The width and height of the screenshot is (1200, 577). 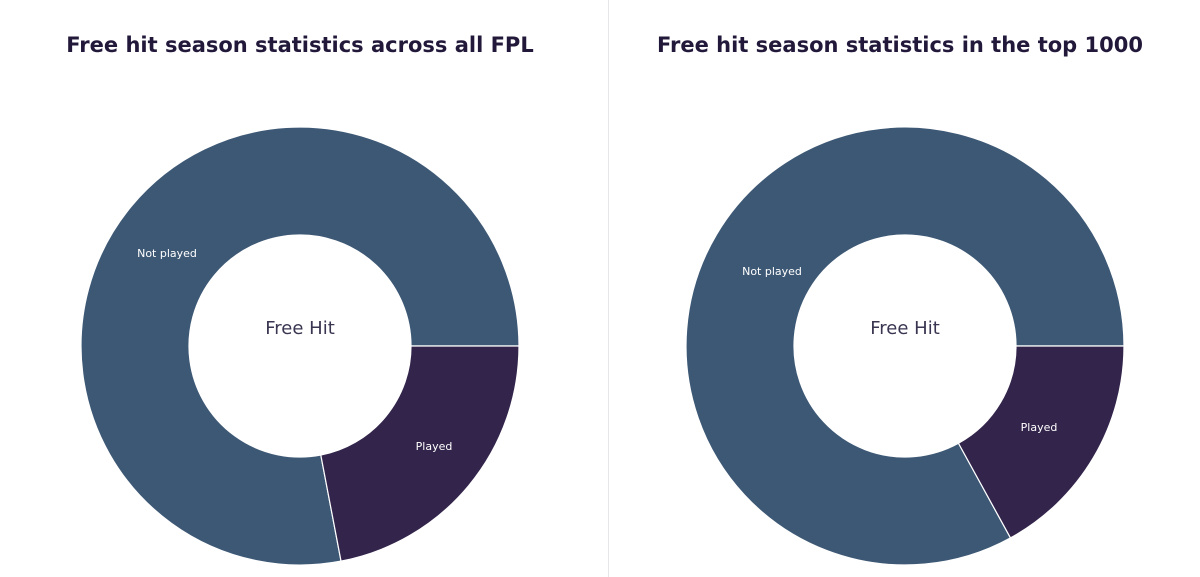 What do you see at coordinates (434, 446) in the screenshot?
I see `slice-label-played-all-fpl: Played` at bounding box center [434, 446].